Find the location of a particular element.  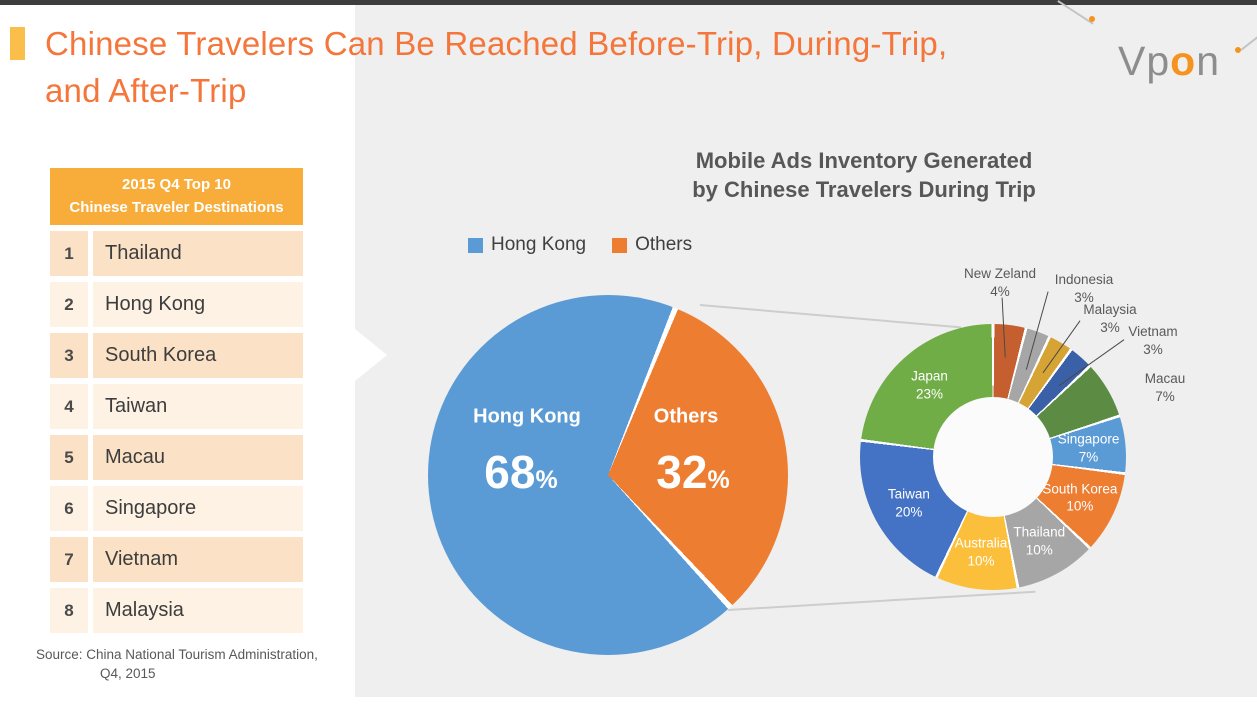

chart-title-line1: Mobile Ads Inventory Generated is located at coordinates (864, 160).